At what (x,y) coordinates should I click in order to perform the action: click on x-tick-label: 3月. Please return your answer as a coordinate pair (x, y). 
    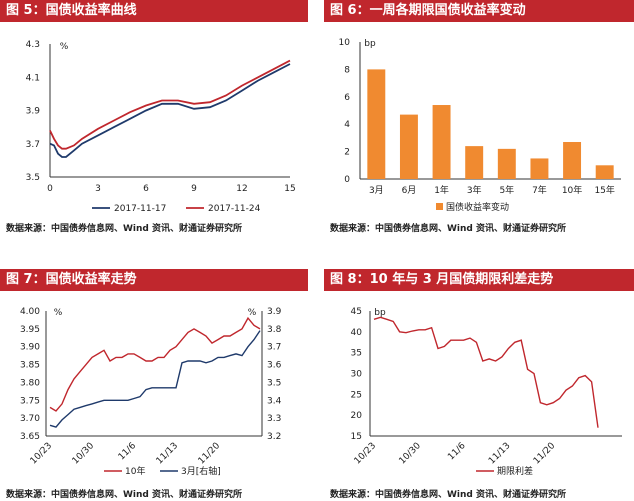
    Looking at the image, I should click on (376, 190).